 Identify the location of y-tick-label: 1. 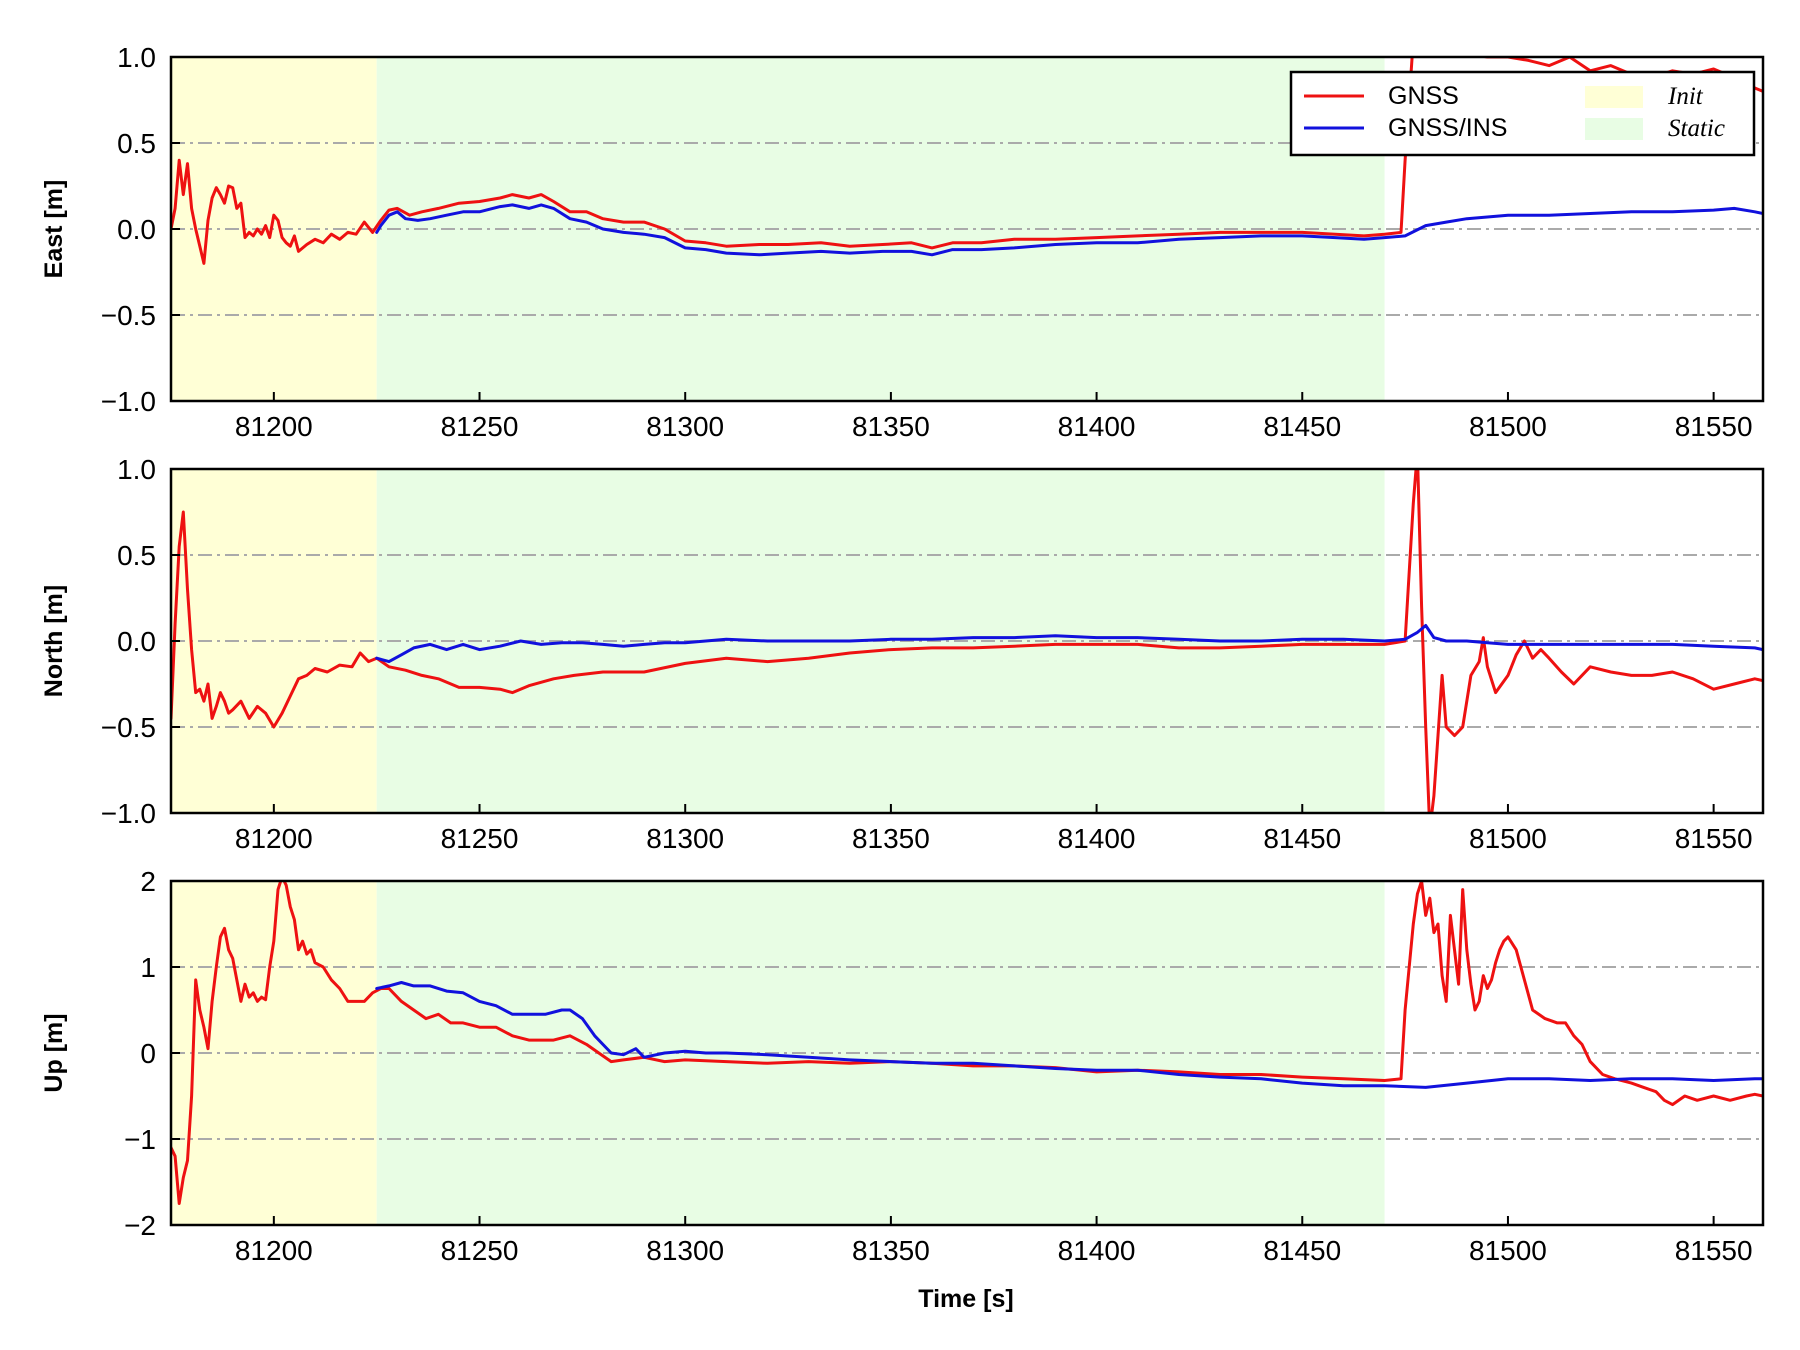
(148, 967).